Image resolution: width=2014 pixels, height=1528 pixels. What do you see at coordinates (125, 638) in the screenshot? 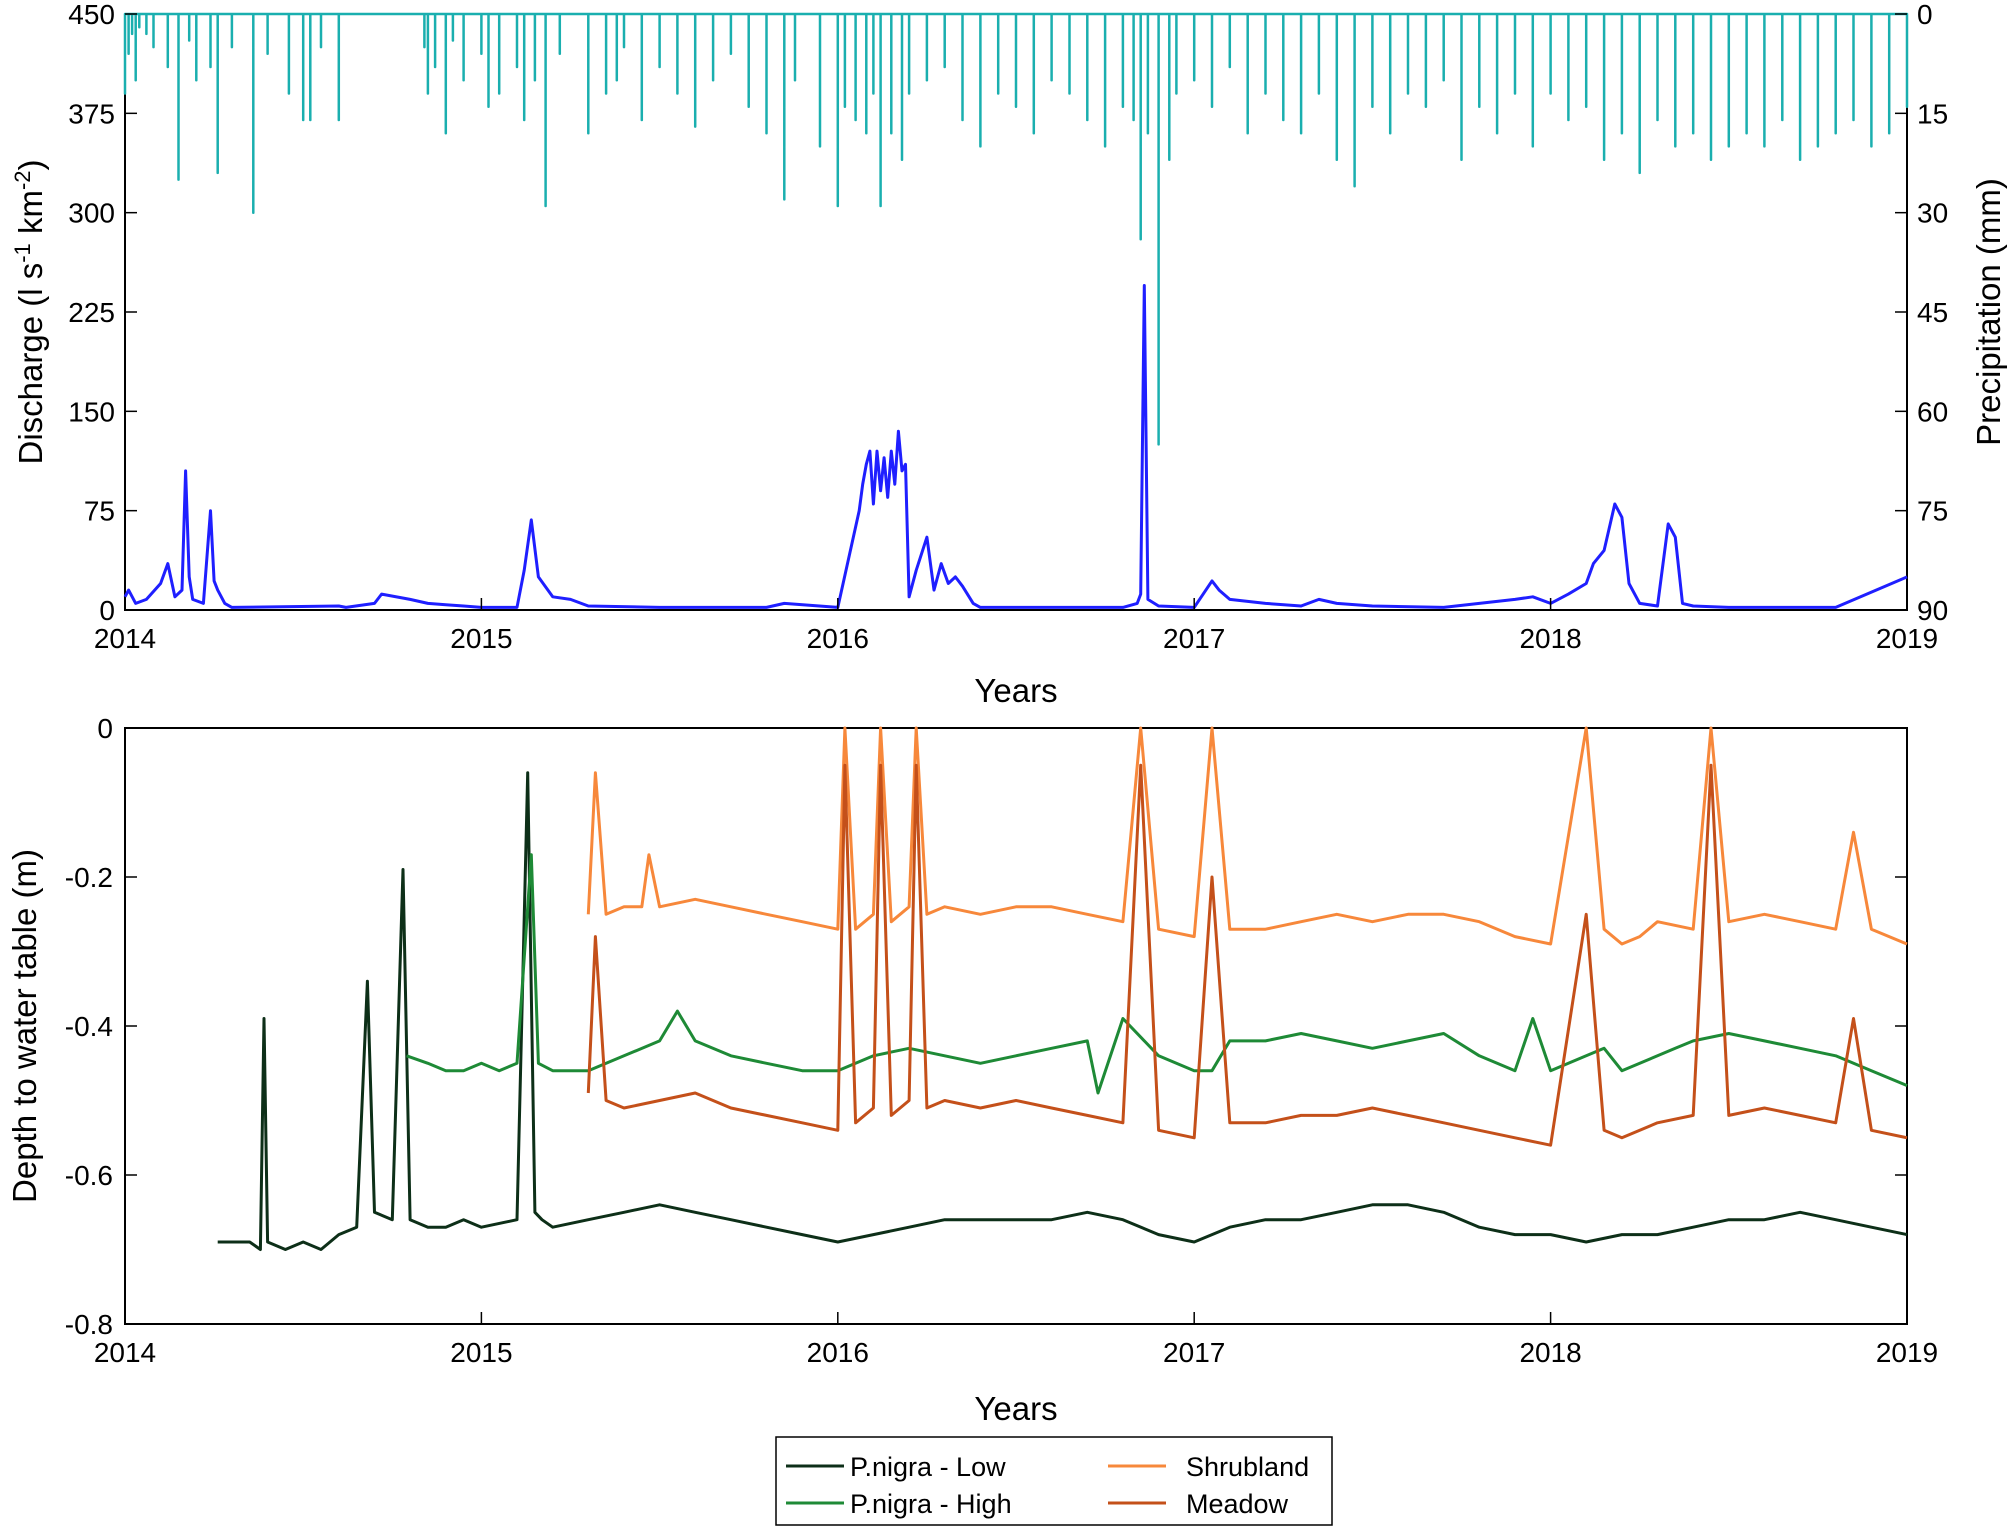
I see `top-x-tick-label: 2014` at bounding box center [125, 638].